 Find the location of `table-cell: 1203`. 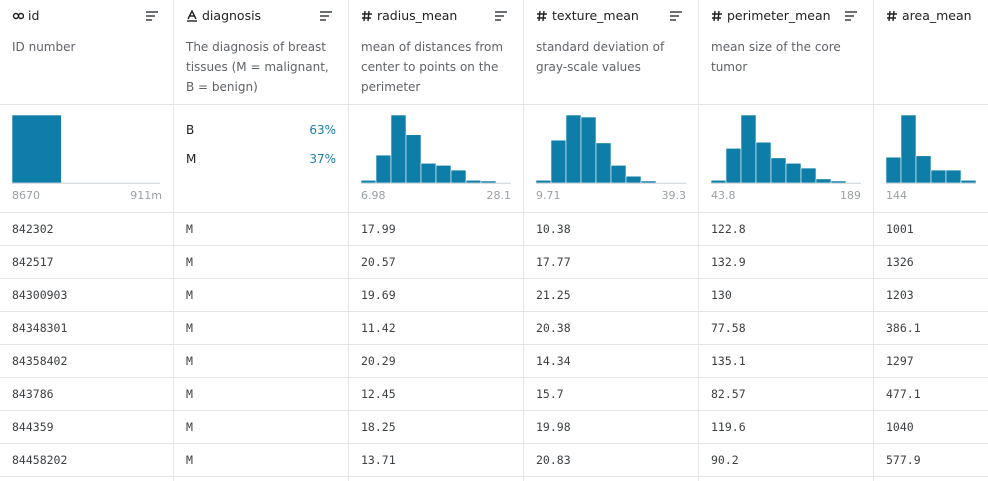

table-cell: 1203 is located at coordinates (900, 295).